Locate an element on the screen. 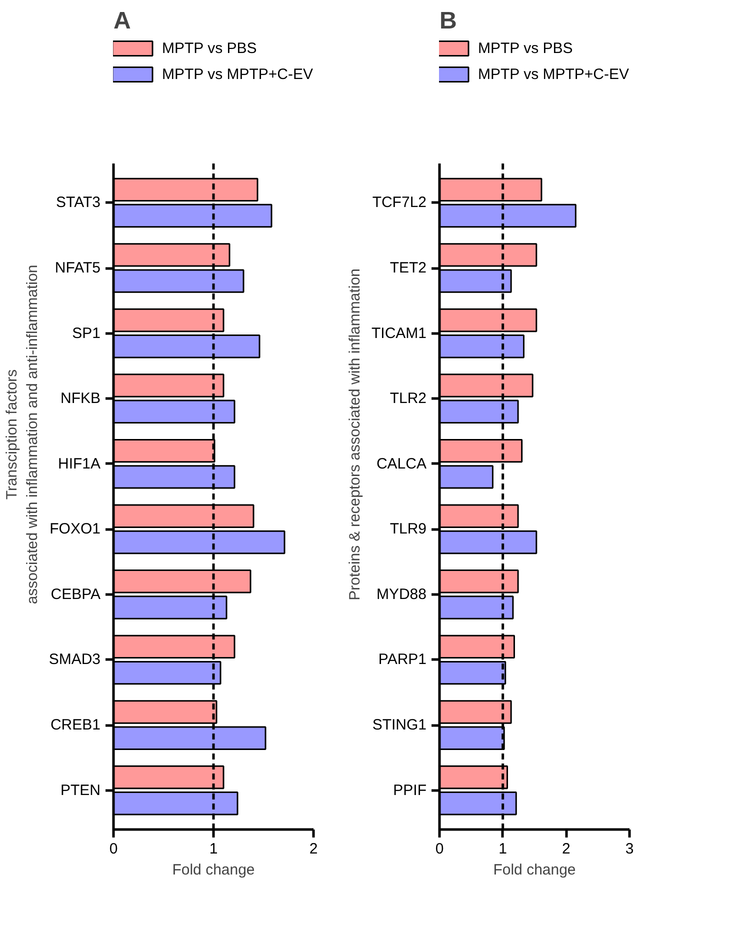 The image size is (748, 935). y-tick-label: CREB1 is located at coordinates (75, 725).